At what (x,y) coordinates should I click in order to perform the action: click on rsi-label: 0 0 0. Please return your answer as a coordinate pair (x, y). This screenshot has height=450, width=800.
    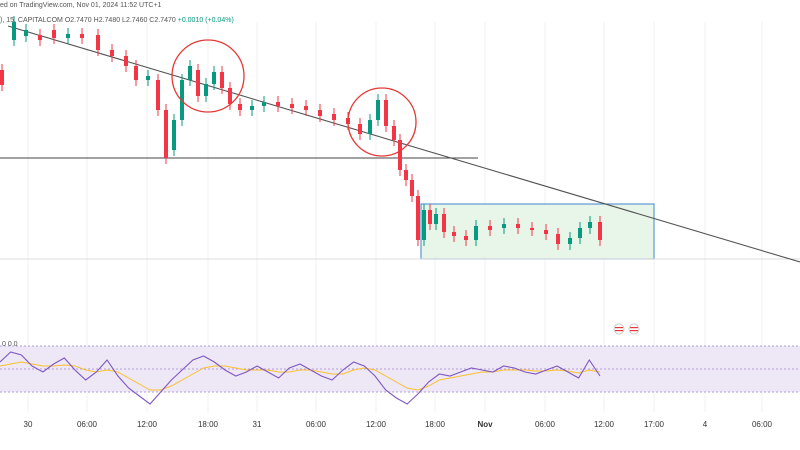
    Looking at the image, I should click on (10, 344).